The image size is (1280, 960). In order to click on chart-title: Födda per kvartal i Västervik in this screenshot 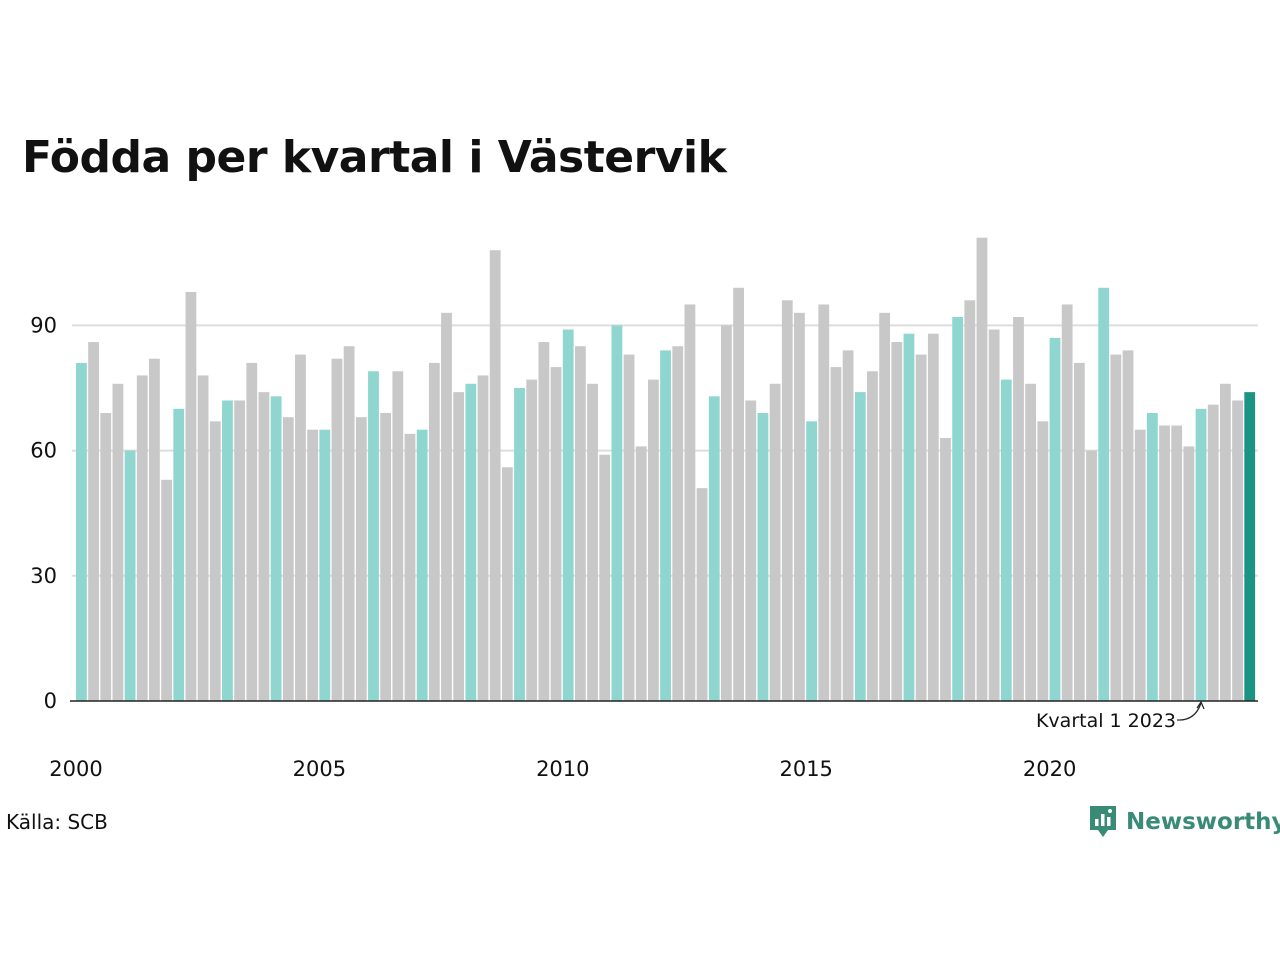, I will do `click(374, 157)`.